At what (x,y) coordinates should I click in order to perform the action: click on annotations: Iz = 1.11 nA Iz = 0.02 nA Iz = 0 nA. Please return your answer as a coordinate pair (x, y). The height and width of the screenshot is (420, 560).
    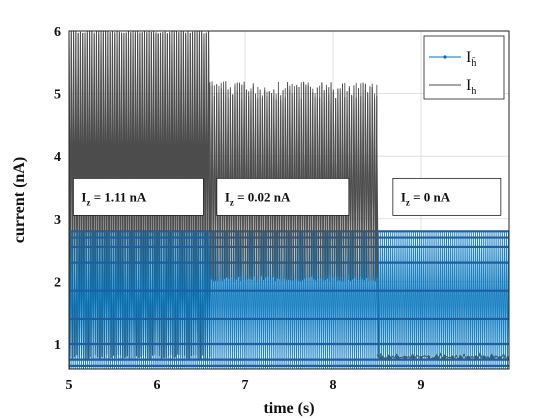
    Looking at the image, I should click on (287, 196).